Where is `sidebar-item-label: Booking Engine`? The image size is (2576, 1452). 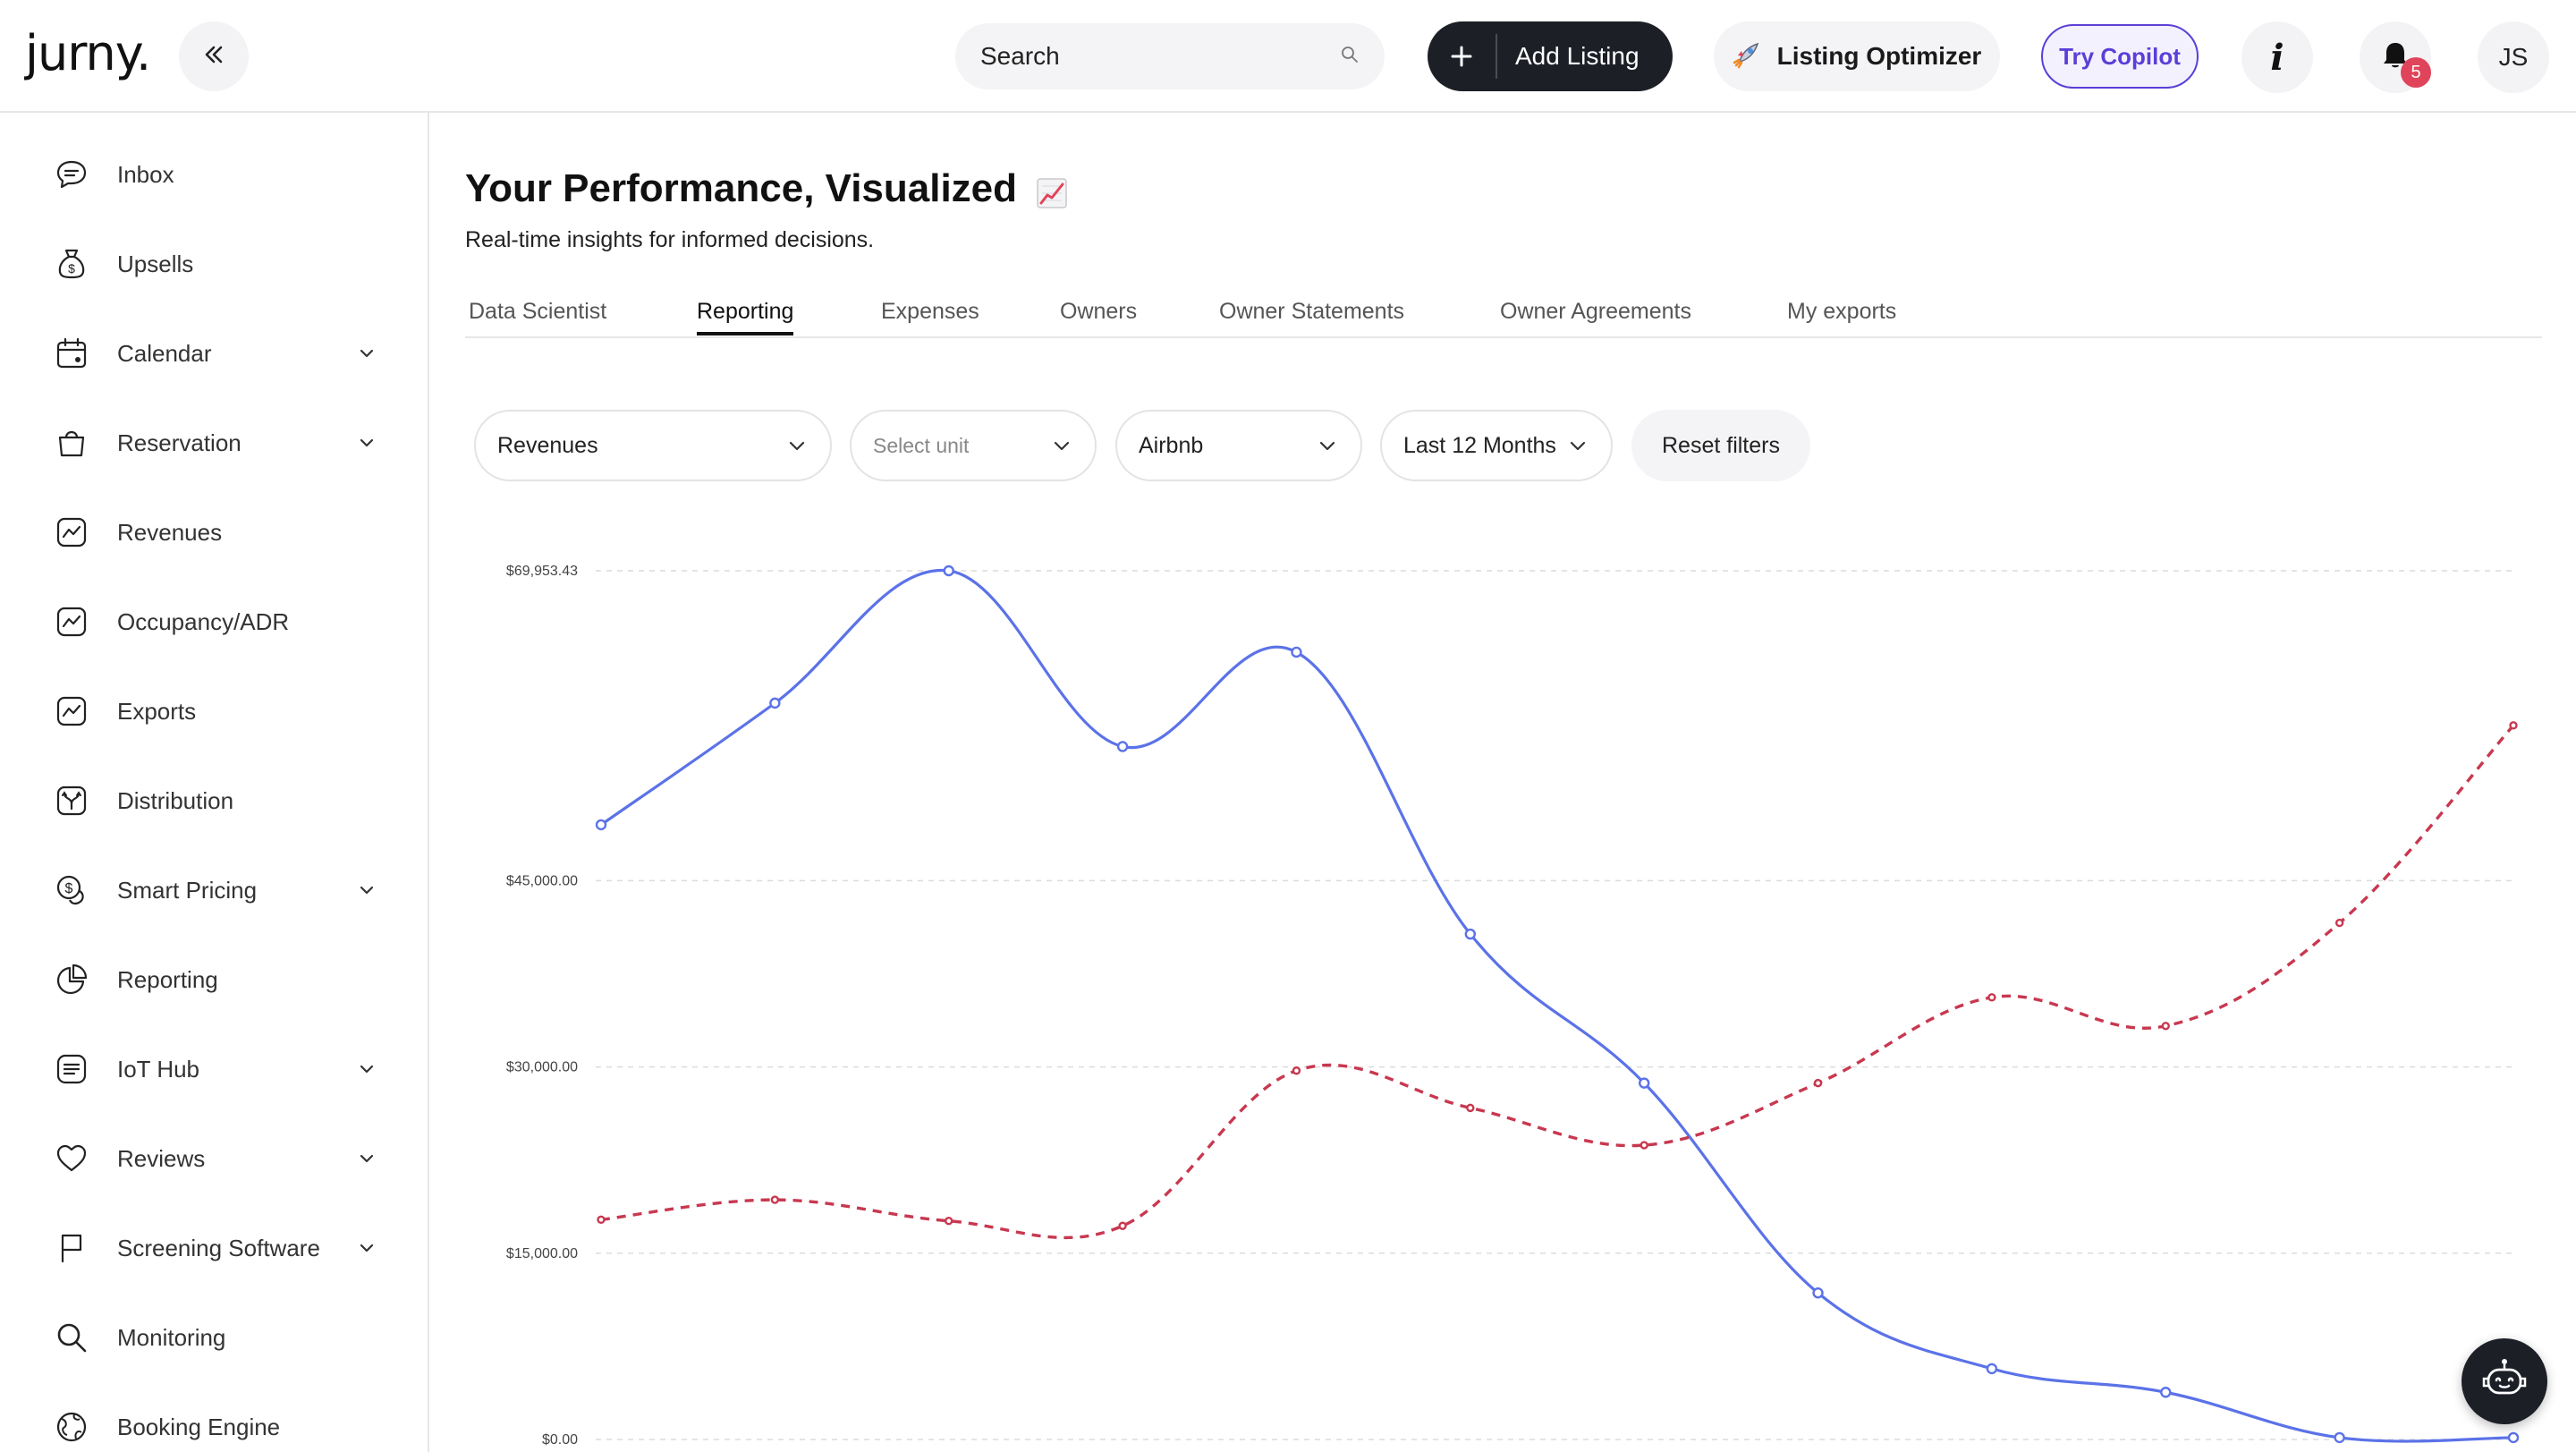
sidebar-item-label: Booking Engine is located at coordinates (199, 1426).